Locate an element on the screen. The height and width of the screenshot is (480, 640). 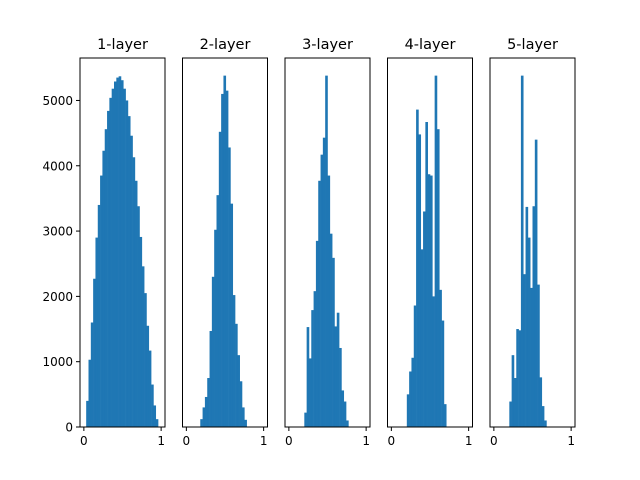
subplot-title: 1-layer is located at coordinates (122, 45).